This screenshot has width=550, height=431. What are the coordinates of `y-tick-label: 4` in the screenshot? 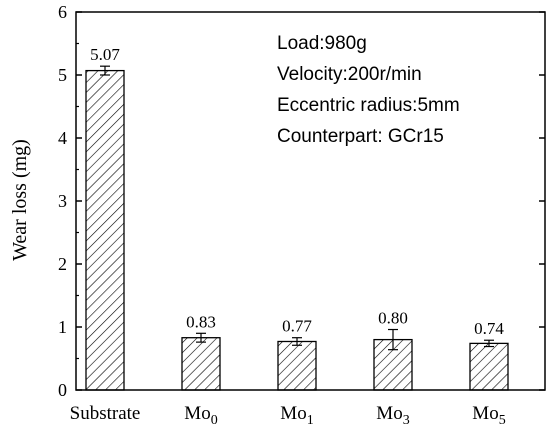 It's located at (62, 138).